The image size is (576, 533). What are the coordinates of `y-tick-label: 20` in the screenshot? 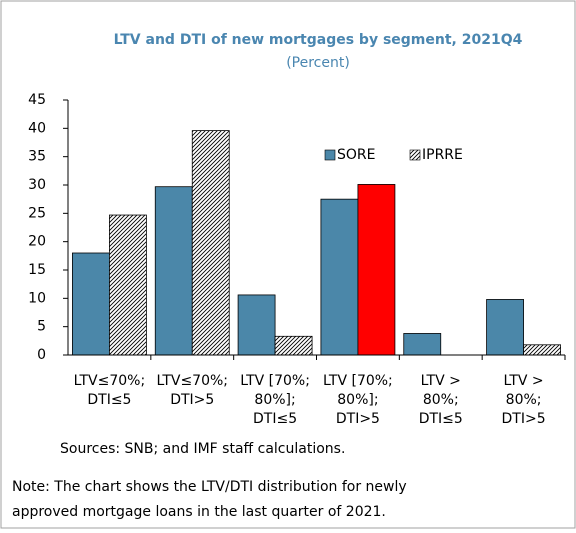 It's located at (37, 242).